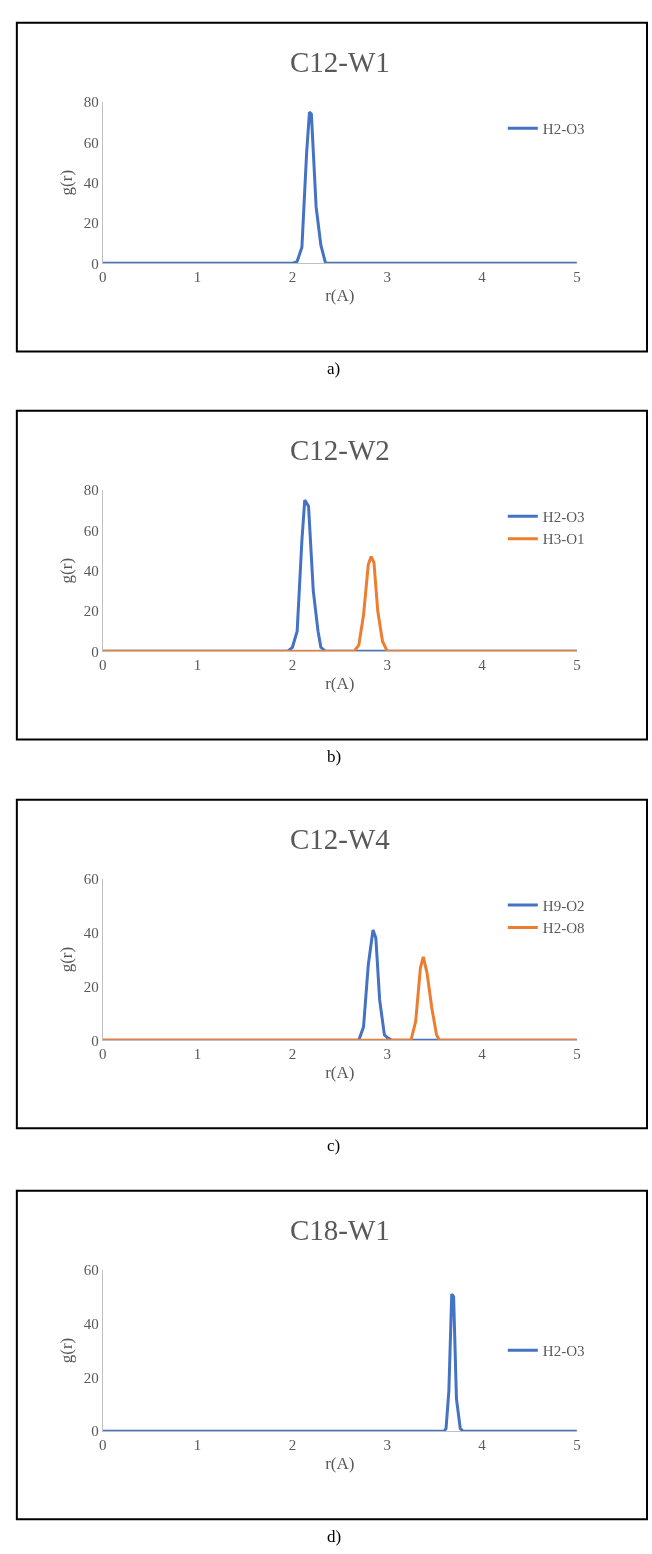  I want to click on text: d), so click(334, 1536).